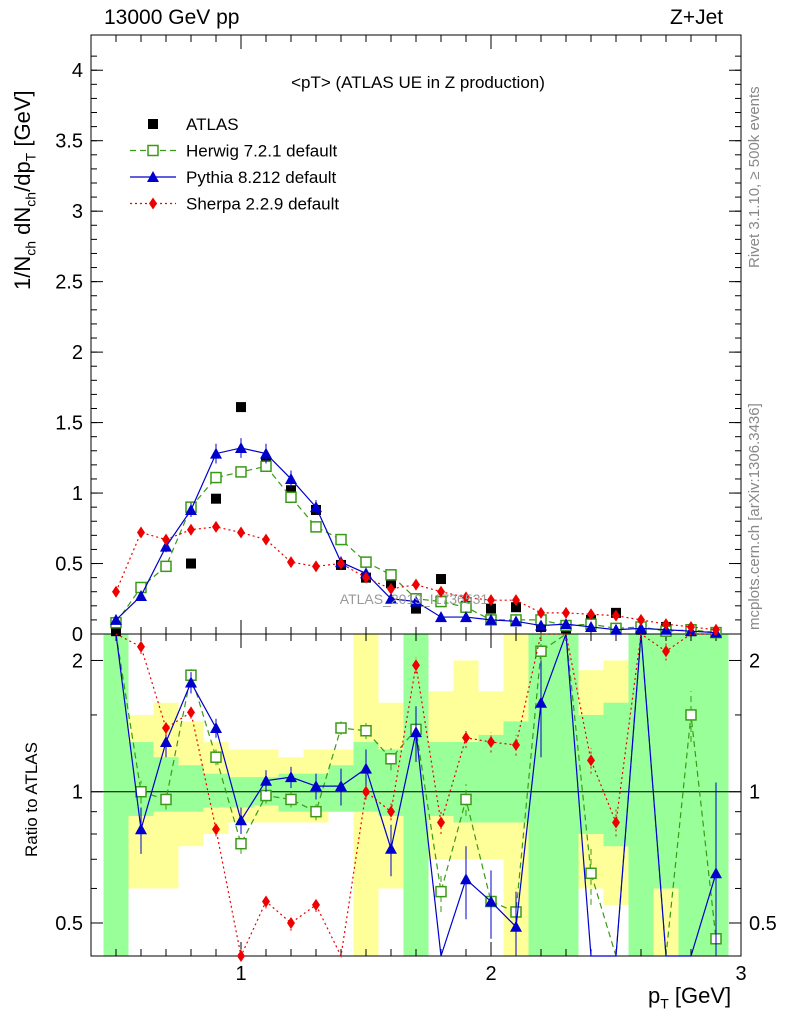 The image size is (786, 1024). Describe the element at coordinates (740, 974) in the screenshot. I see `x-tick-label: 3` at that location.